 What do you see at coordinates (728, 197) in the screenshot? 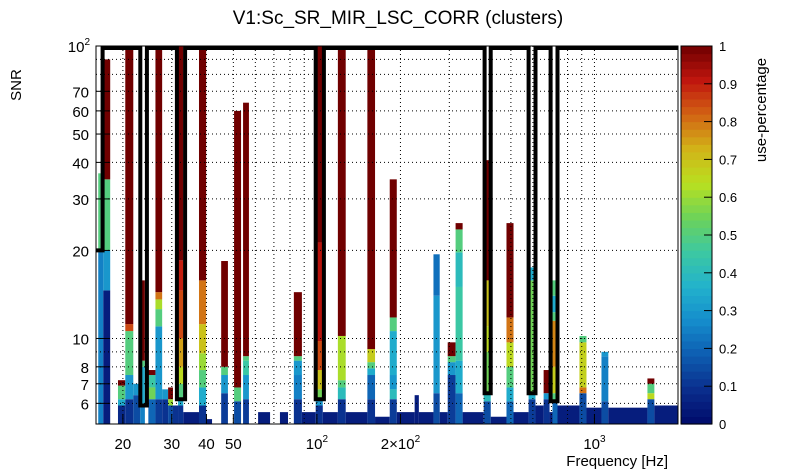
I see `colorbar-tick-label: 0.6` at bounding box center [728, 197].